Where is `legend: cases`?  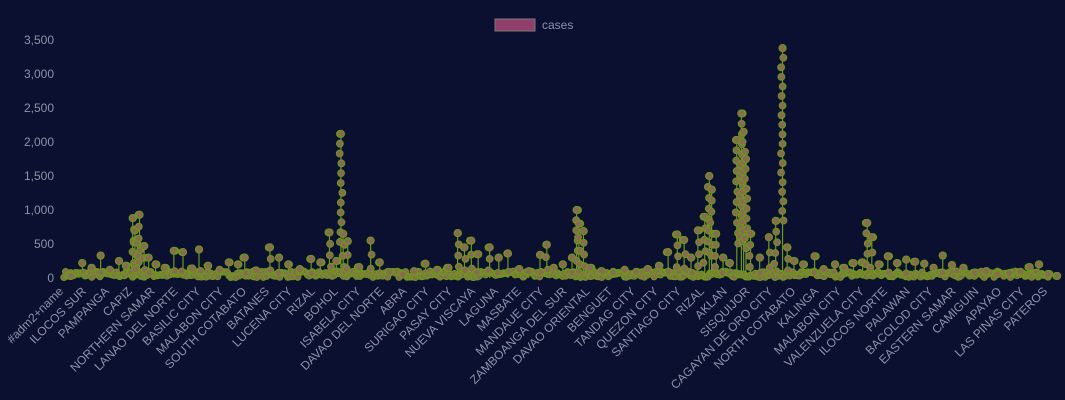 legend: cases is located at coordinates (533, 25).